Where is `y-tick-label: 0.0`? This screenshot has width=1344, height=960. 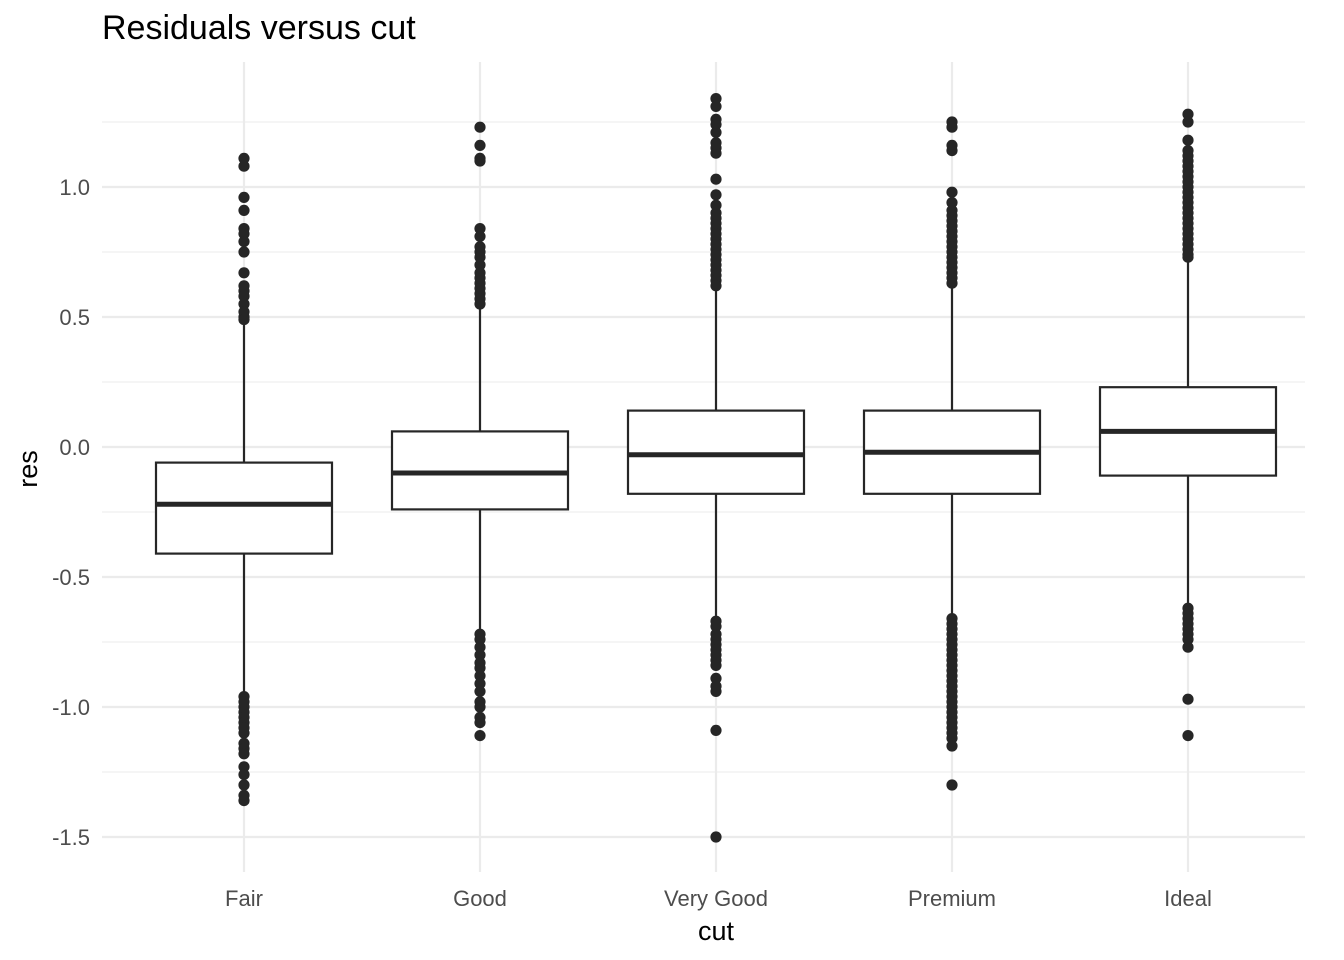 y-tick-label: 0.0 is located at coordinates (74, 447).